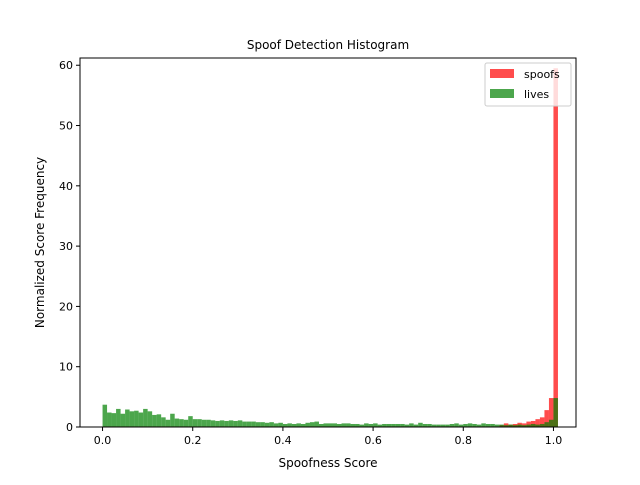 The width and height of the screenshot is (640, 485). What do you see at coordinates (66, 306) in the screenshot?
I see `y-tick-label: 20` at bounding box center [66, 306].